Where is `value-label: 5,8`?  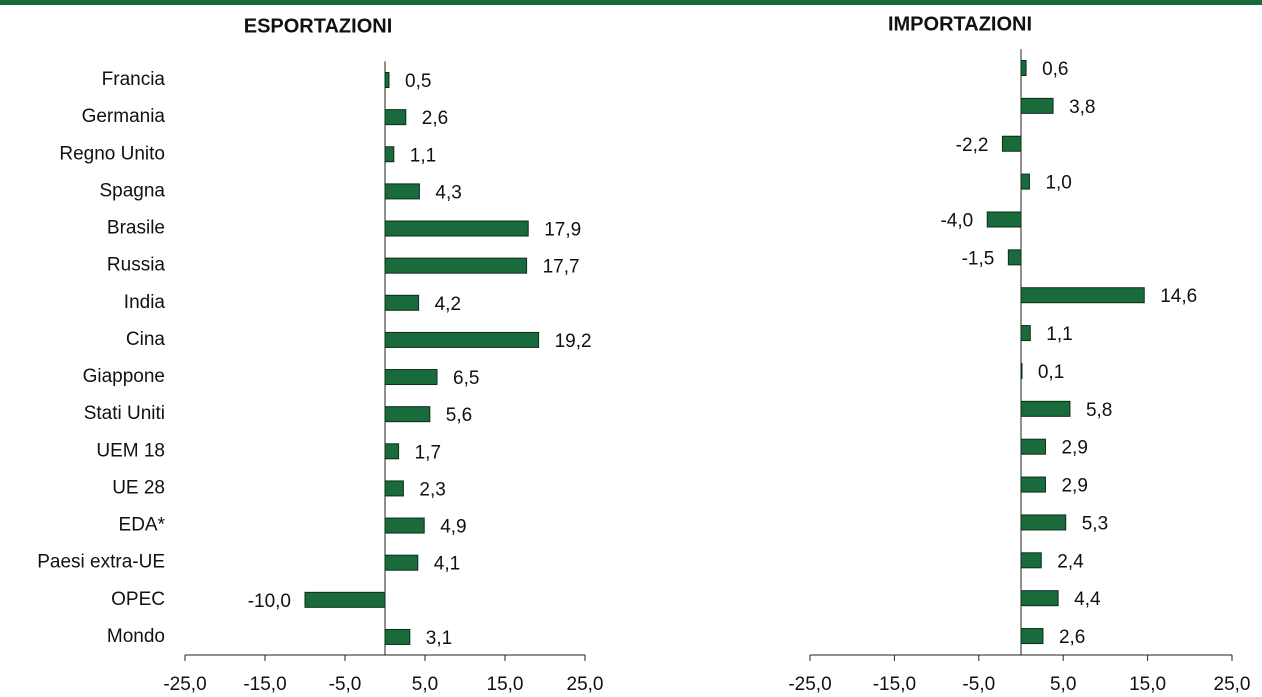
value-label: 5,8 is located at coordinates (1099, 410).